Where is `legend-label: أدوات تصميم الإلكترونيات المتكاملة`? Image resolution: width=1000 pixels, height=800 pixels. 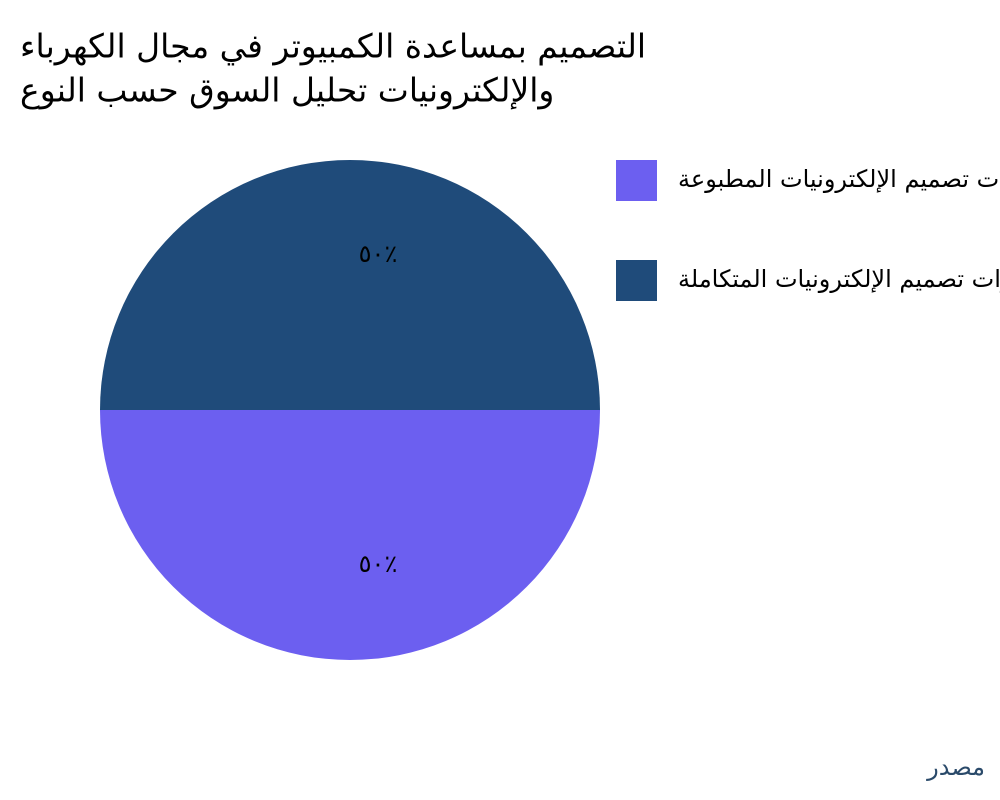 legend-label: أدوات تصميم الإلكترونيات المتكاملة is located at coordinates (839, 278).